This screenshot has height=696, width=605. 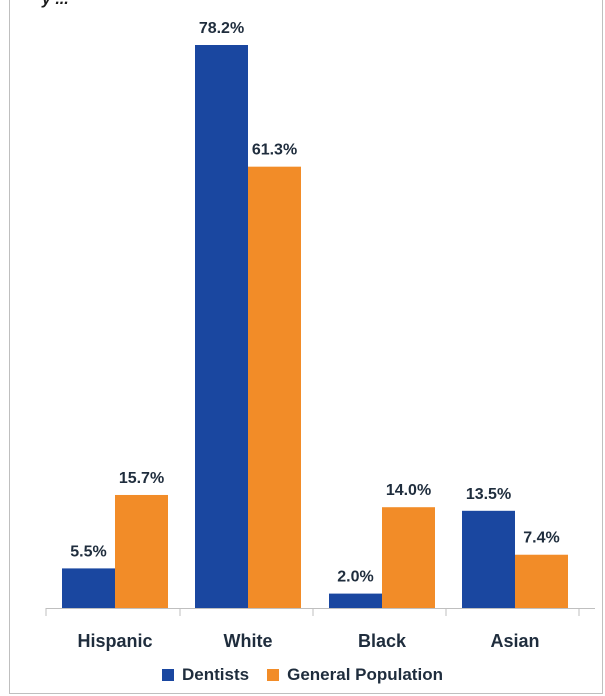 I want to click on legend: Dentists General Population, so click(x=302, y=675).